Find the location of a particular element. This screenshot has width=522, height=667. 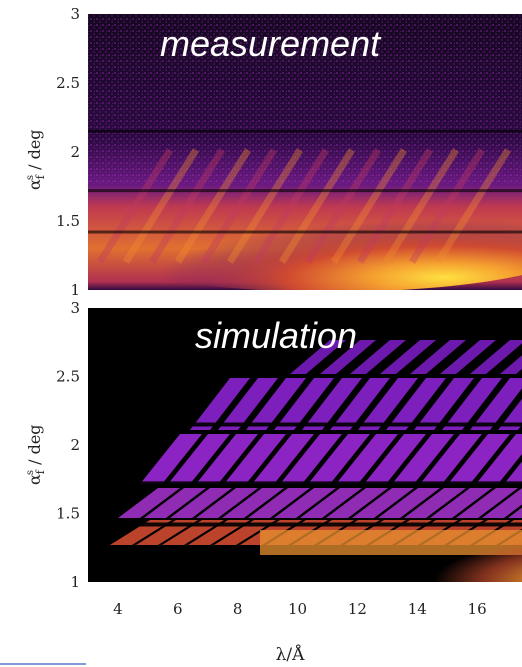

x-tick-label: 16 is located at coordinates (477, 609).